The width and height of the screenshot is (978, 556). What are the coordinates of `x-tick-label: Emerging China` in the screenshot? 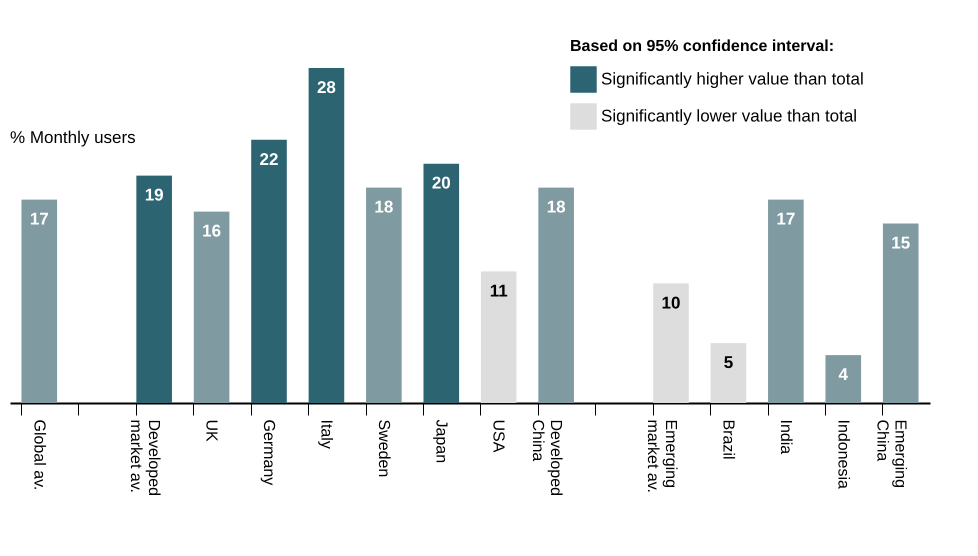 It's located at (891, 454).